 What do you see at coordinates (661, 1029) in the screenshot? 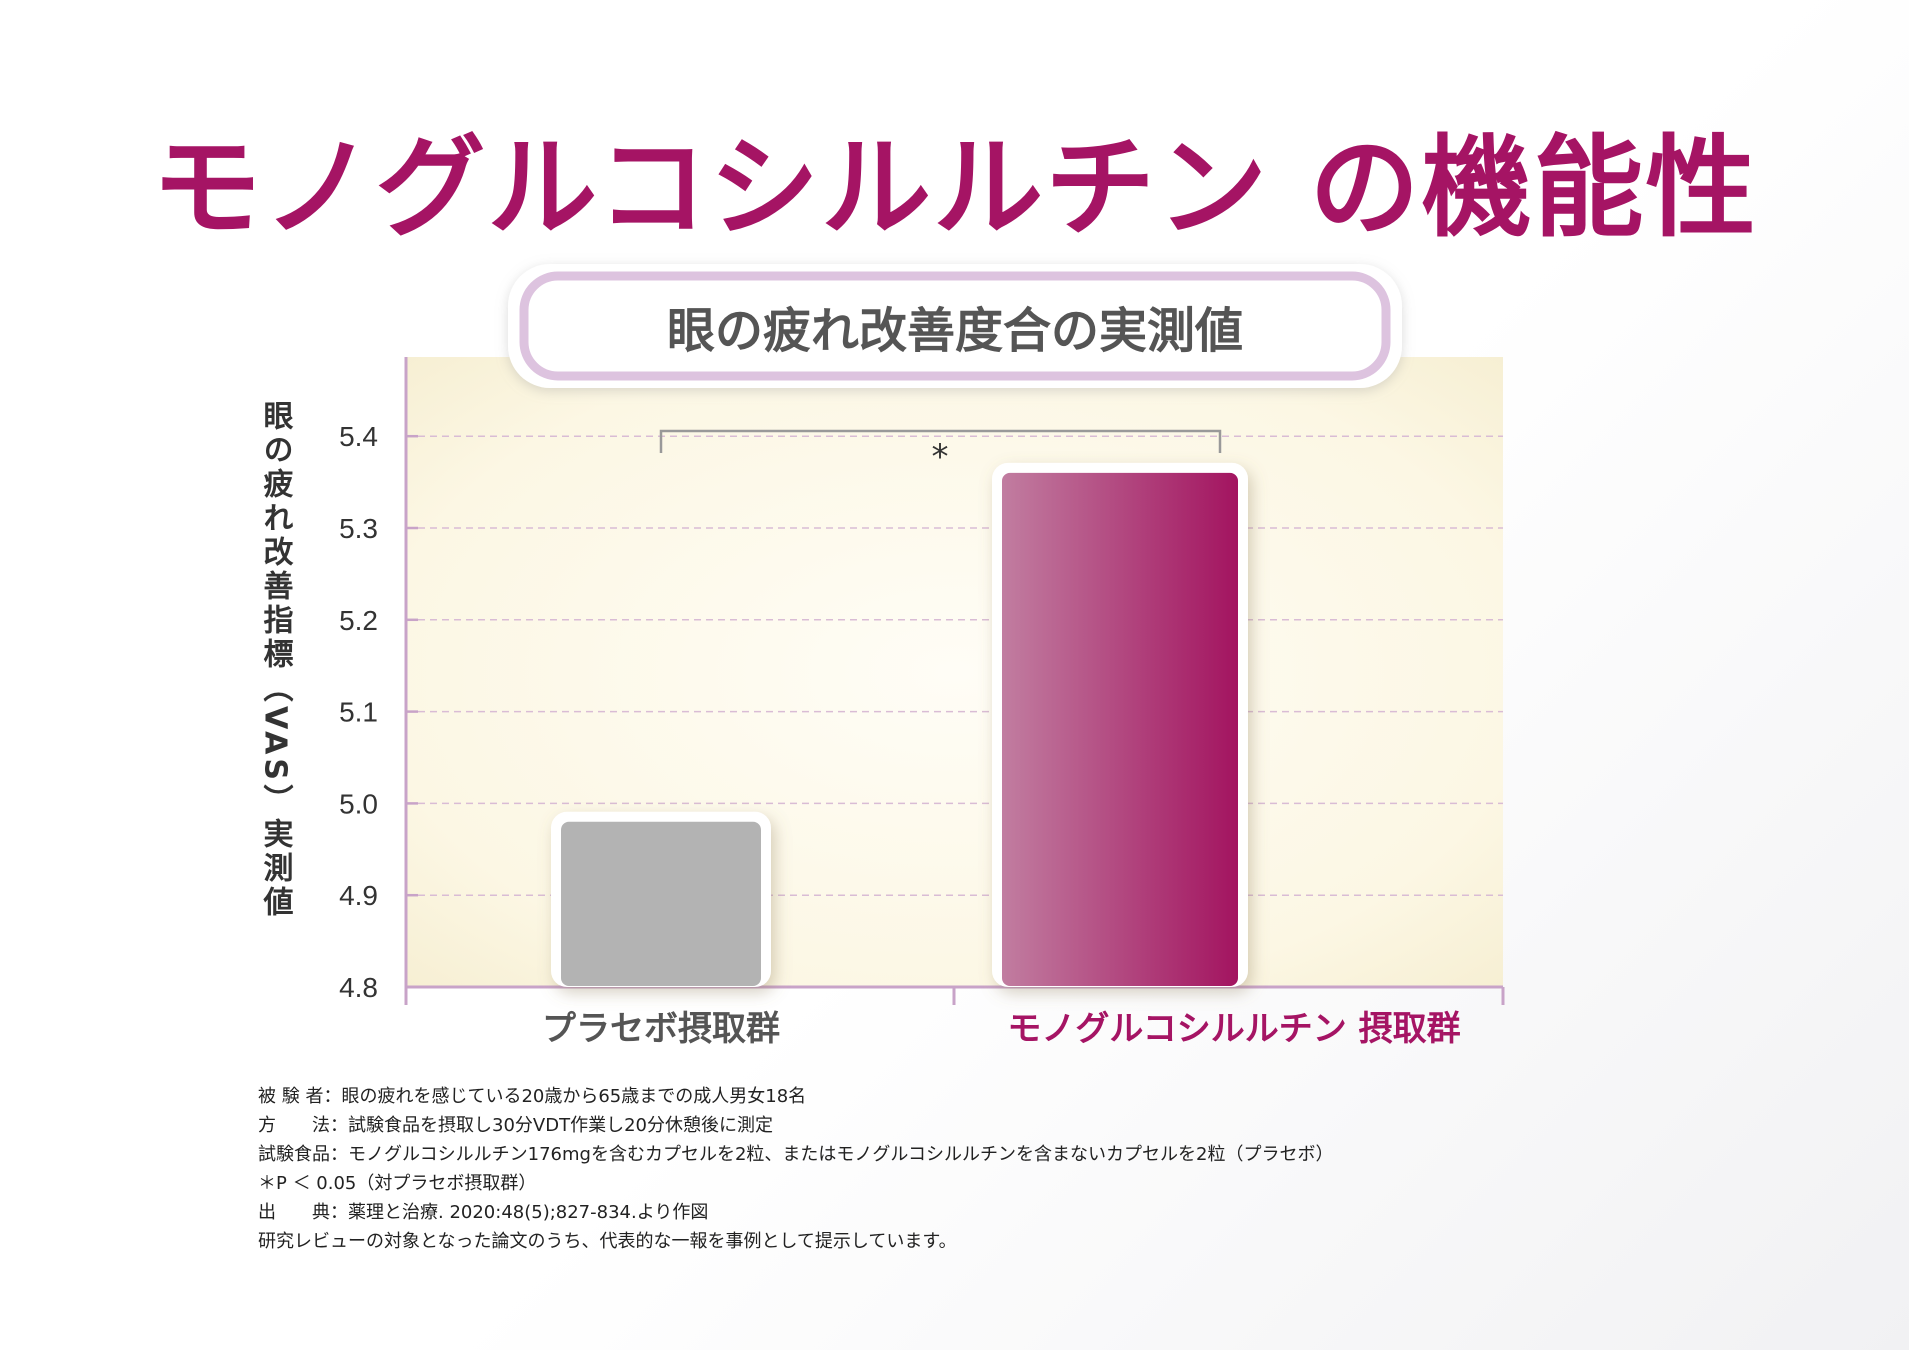
I see `x-tick-label: プラセボ摂取群` at bounding box center [661, 1029].